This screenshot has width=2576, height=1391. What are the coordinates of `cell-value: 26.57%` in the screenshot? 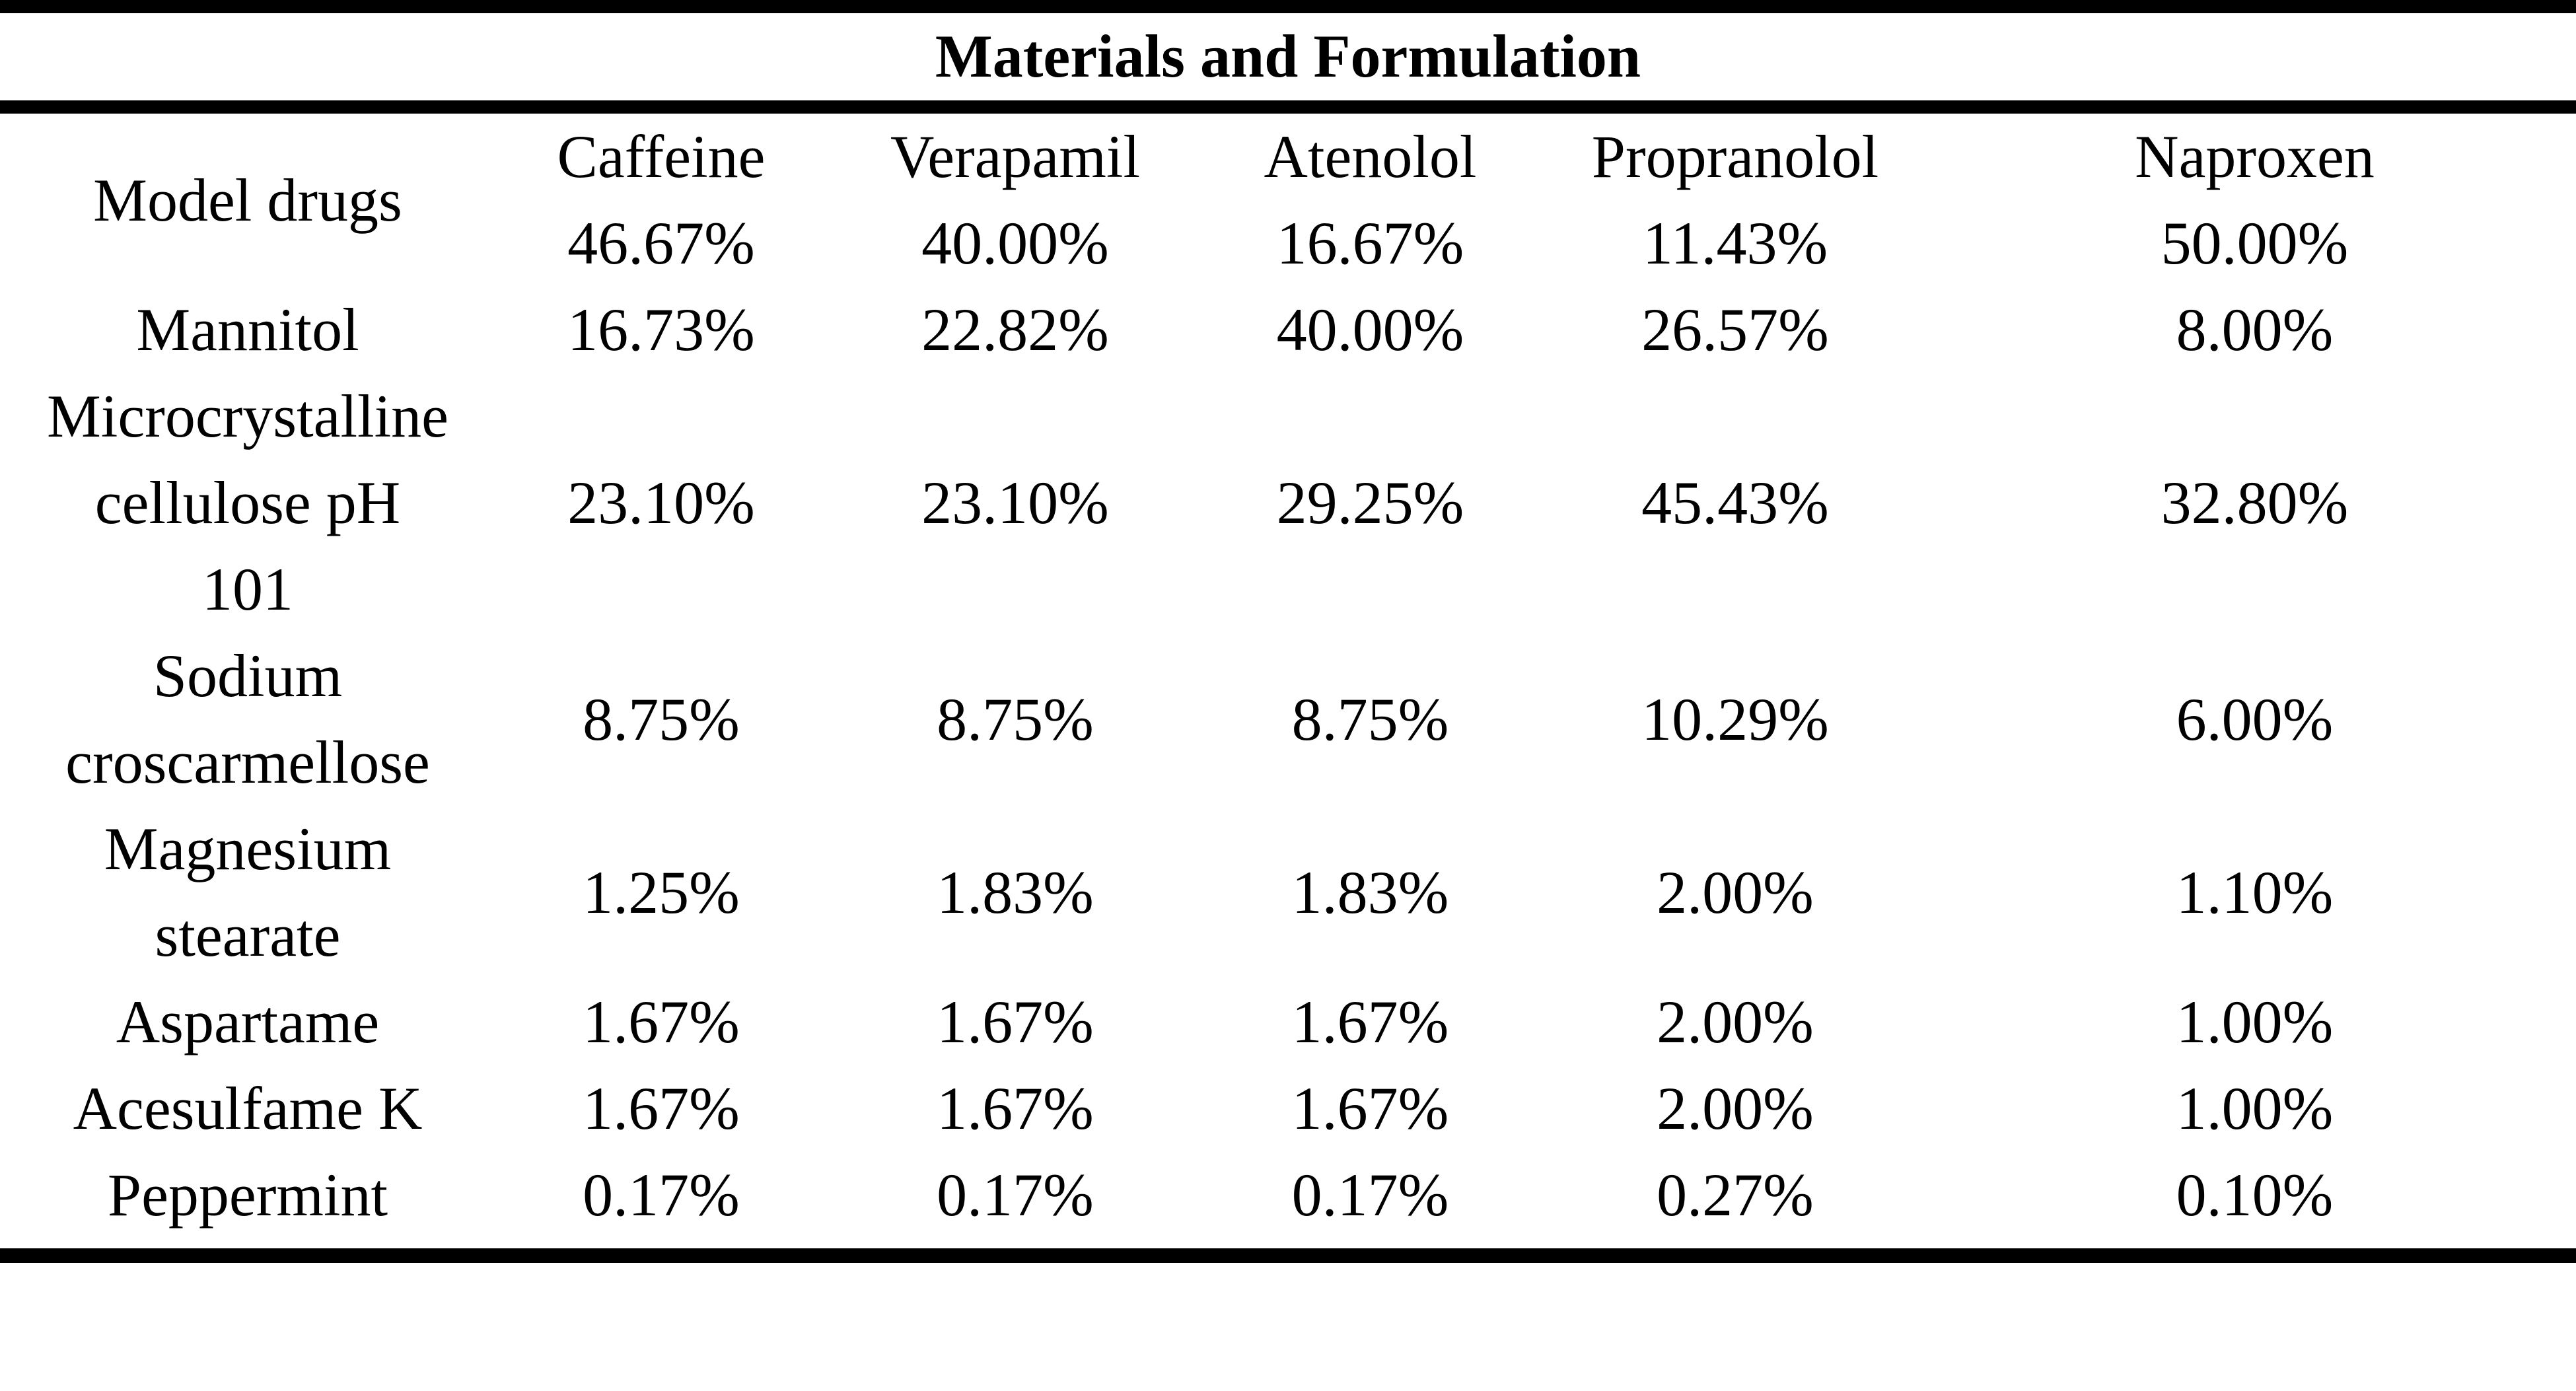 It's located at (1735, 329).